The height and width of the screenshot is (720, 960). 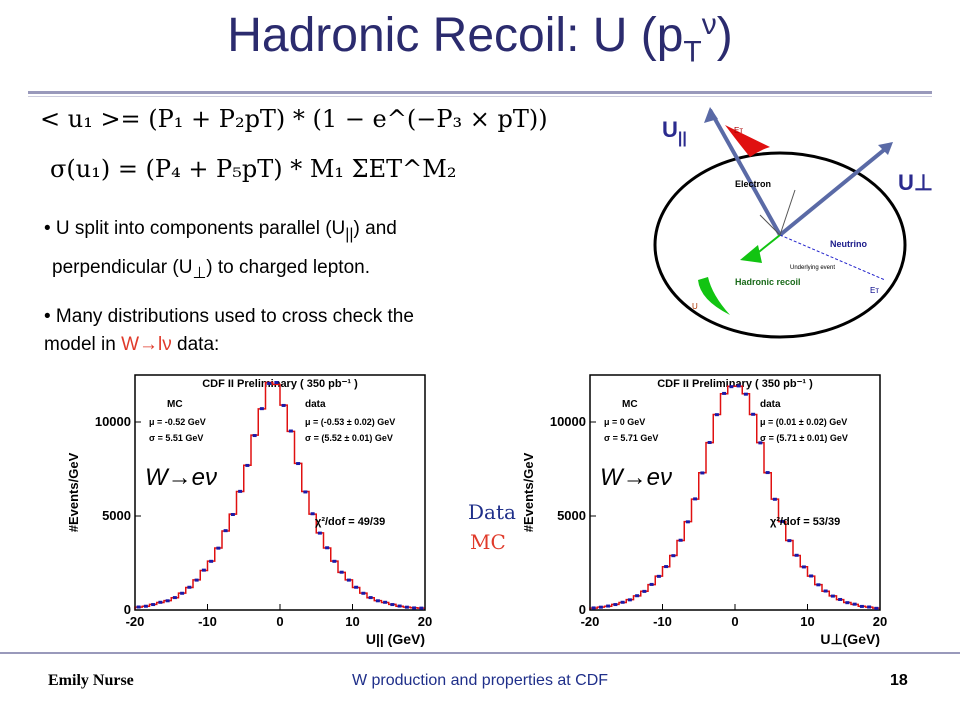 I want to click on y-tick-label: 0, so click(x=582, y=609).